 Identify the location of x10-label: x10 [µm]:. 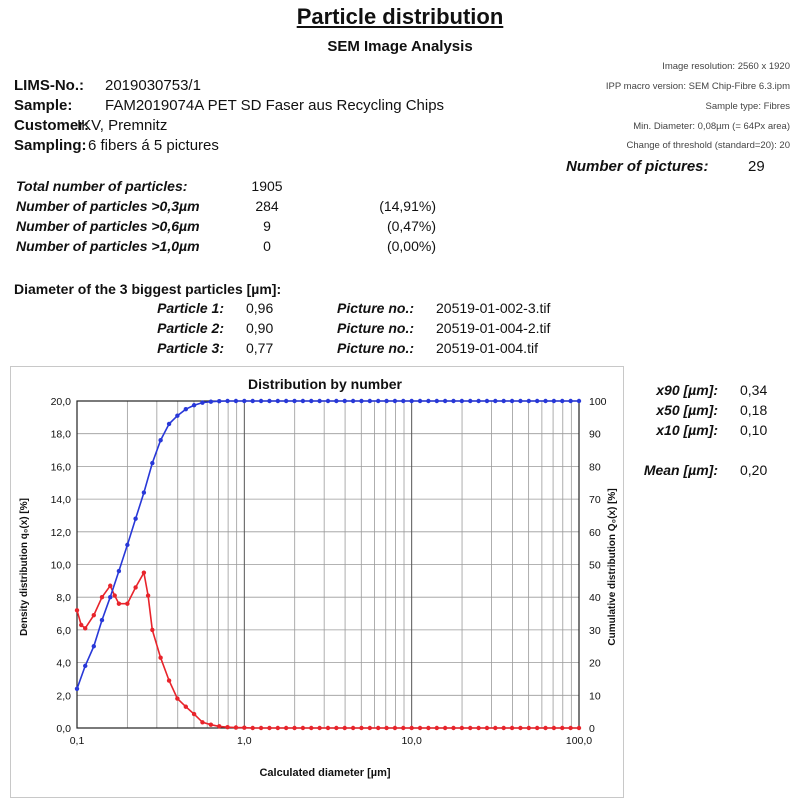
(687, 430).